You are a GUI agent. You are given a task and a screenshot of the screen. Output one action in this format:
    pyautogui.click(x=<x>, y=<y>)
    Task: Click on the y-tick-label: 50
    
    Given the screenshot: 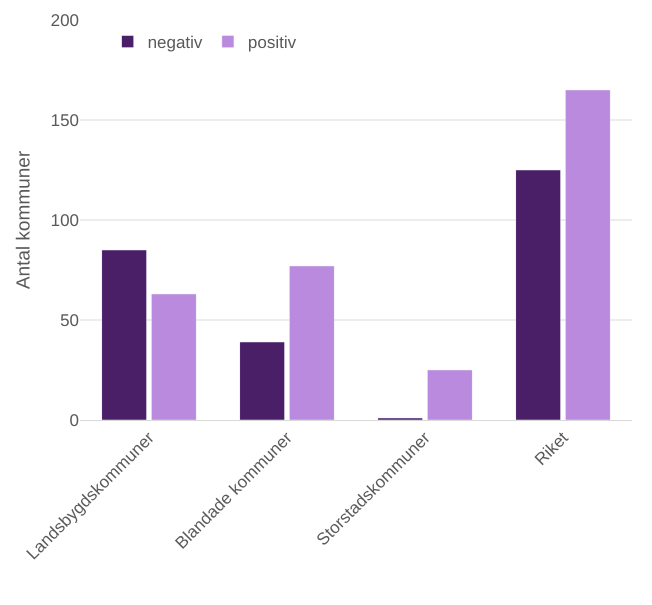 What is the action you would take?
    pyautogui.click(x=69, y=320)
    